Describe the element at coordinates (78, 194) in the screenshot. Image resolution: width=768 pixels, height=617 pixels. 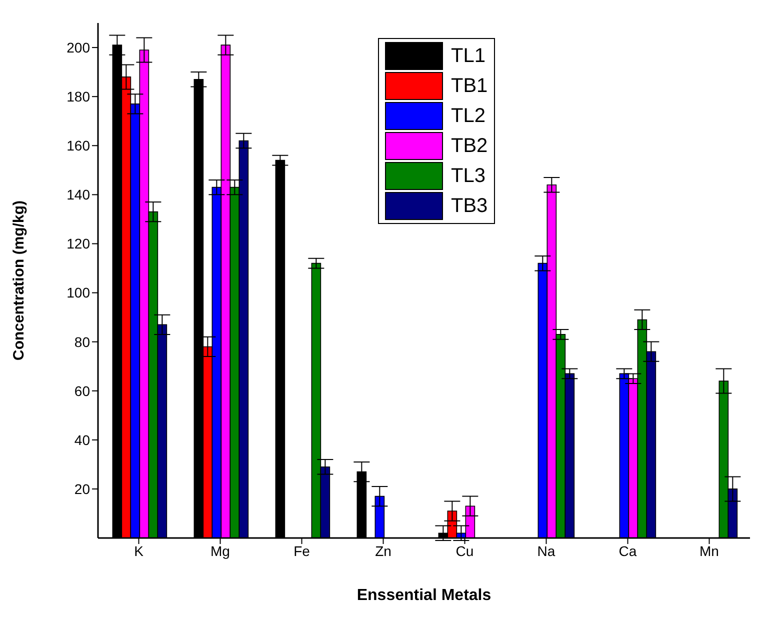
I see `y-tick-label: 140` at that location.